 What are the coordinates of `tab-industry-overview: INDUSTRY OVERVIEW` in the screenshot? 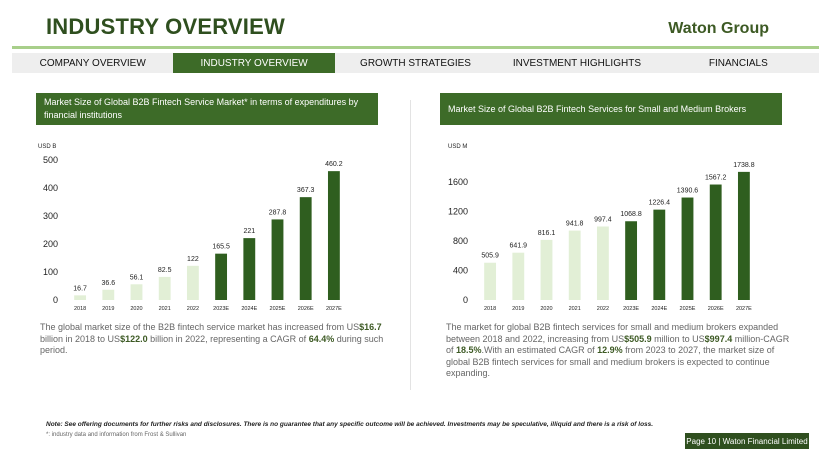 It's located at (254, 63).